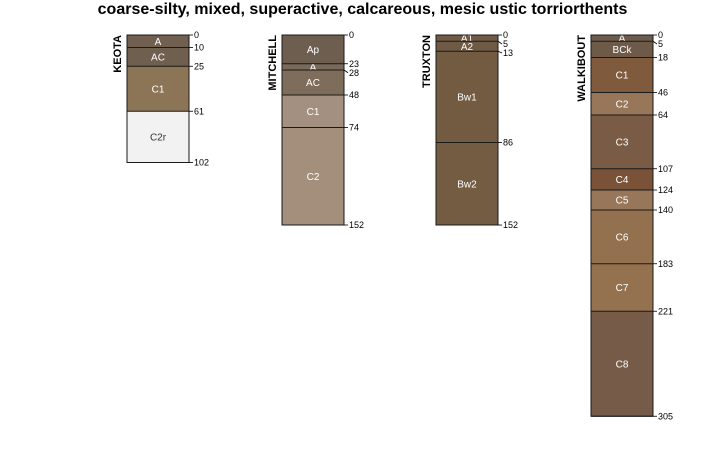 The height and width of the screenshot is (450, 725). Describe the element at coordinates (273, 63) in the screenshot. I see `profile-name: MITCHELL` at that location.